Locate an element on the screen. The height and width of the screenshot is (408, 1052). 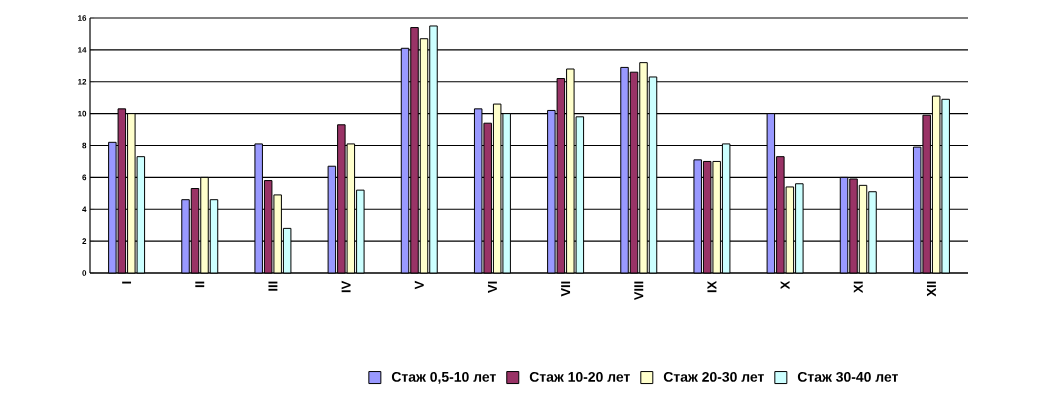
x-tick-label: II is located at coordinates (200, 284).